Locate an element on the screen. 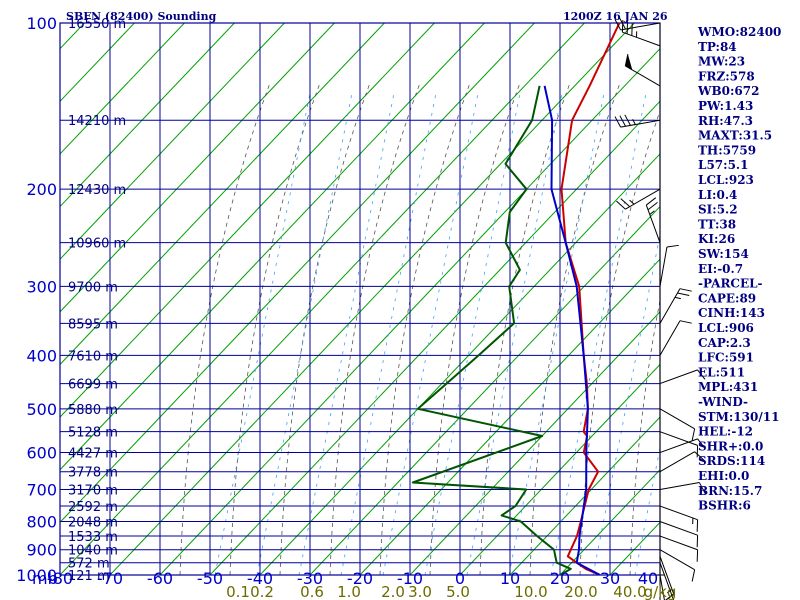 This screenshot has height=600, width=800. index-entry: TH:5759 is located at coordinates (727, 150).